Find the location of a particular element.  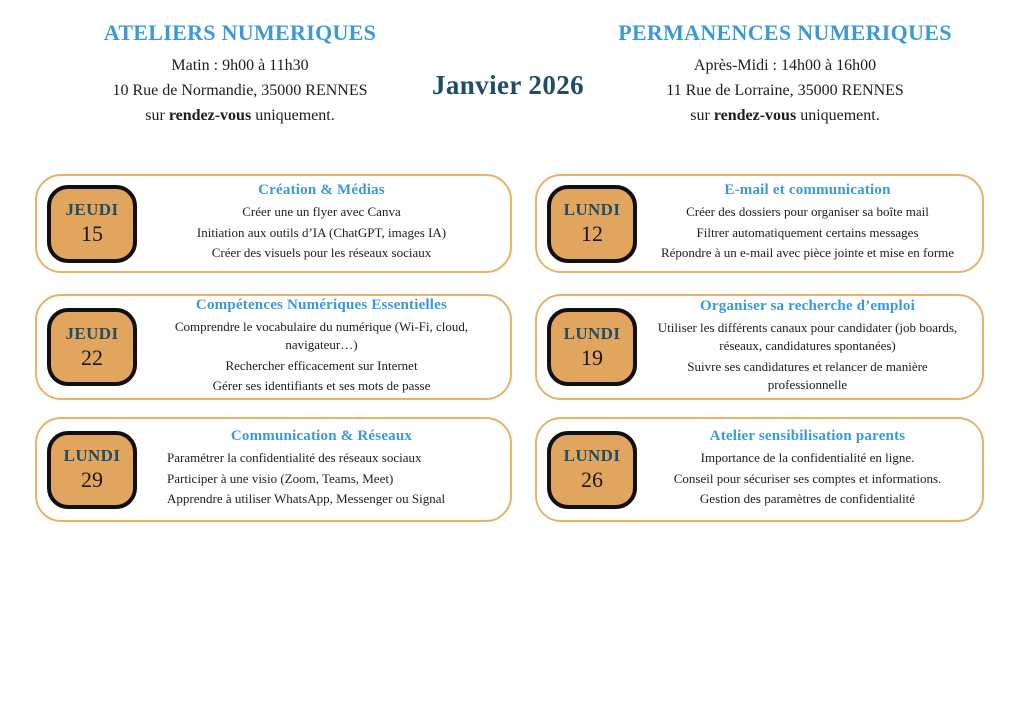

month-title: Janvier 2026 is located at coordinates (508, 85).